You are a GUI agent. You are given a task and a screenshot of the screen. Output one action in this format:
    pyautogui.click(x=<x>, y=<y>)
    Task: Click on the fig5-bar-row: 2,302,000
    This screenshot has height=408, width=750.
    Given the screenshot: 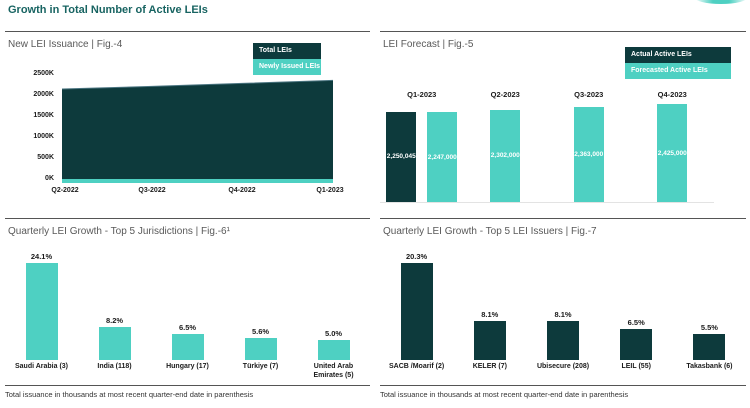 What is the action you would take?
    pyautogui.click(x=506, y=155)
    